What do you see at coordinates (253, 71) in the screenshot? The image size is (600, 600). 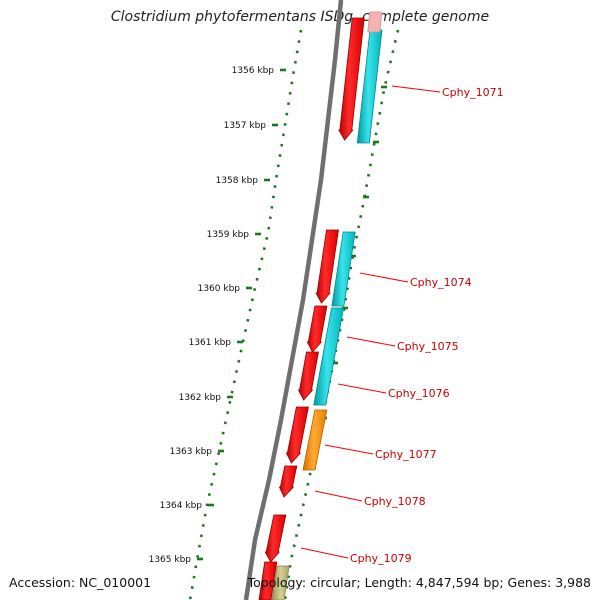 I see `scale-tick-label: 1356 kbp` at bounding box center [253, 71].